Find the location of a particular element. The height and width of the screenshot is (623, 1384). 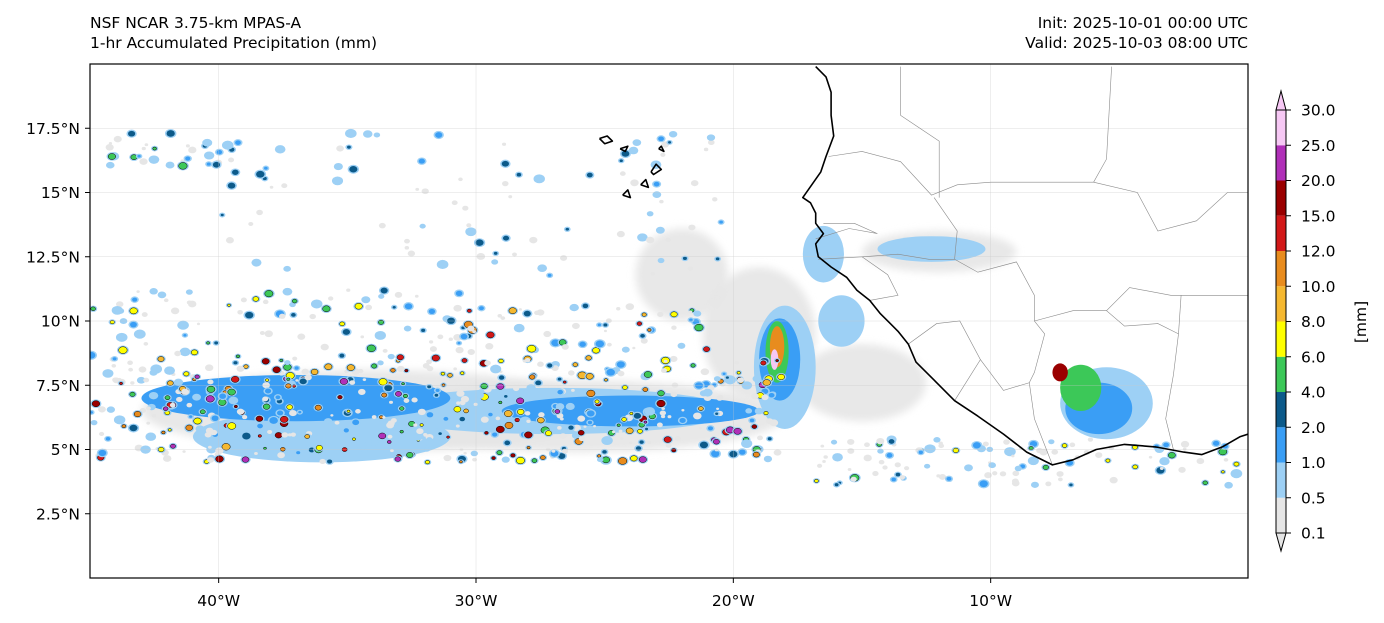

lat-tick-label: 10°N is located at coordinates (60, 322).